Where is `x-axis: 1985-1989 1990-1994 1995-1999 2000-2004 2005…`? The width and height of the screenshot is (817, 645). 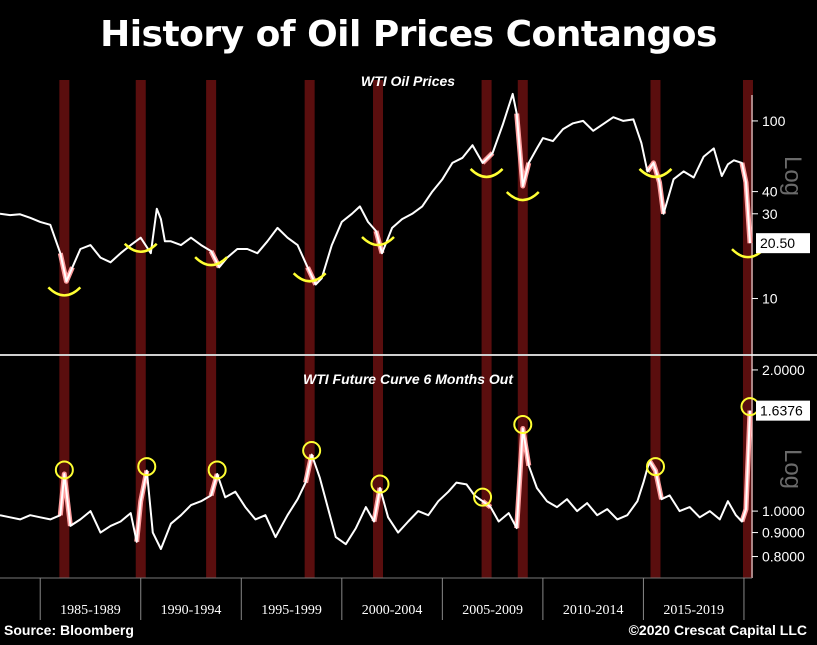 x-axis: 1985-1989 1990-1994 1995-1999 2000-2004 2005… is located at coordinates (392, 599).